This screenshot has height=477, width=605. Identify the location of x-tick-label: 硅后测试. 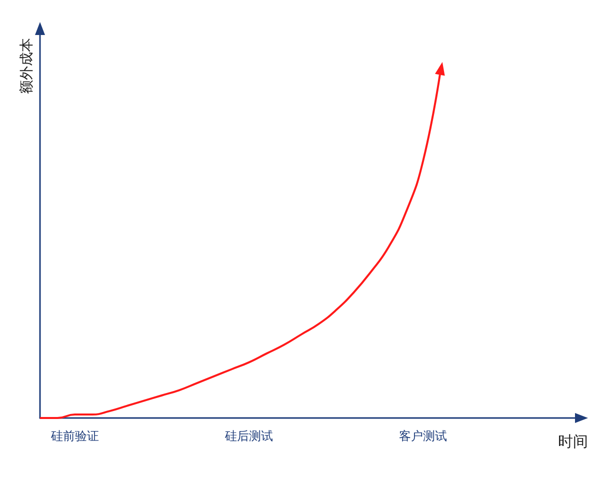
(249, 436).